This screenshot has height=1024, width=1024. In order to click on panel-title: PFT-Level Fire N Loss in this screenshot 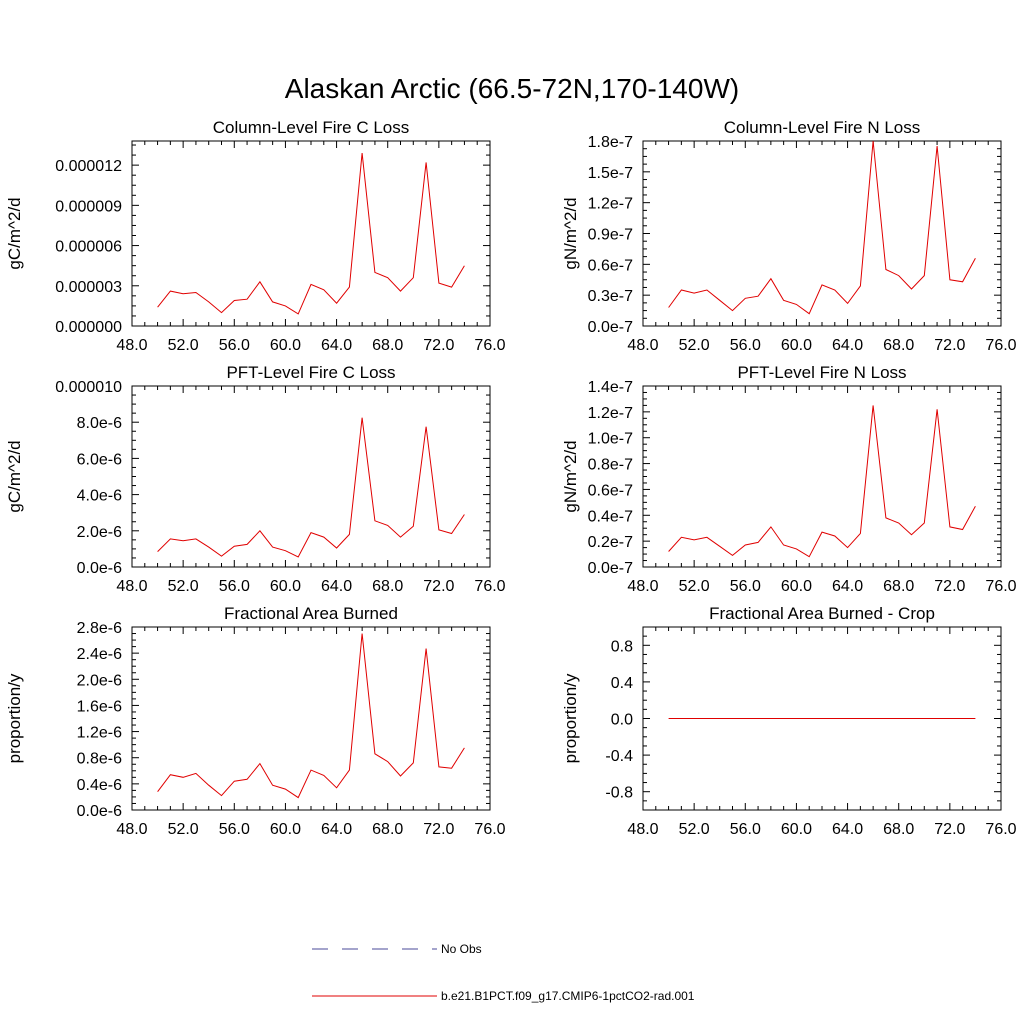, I will do `click(821, 372)`.